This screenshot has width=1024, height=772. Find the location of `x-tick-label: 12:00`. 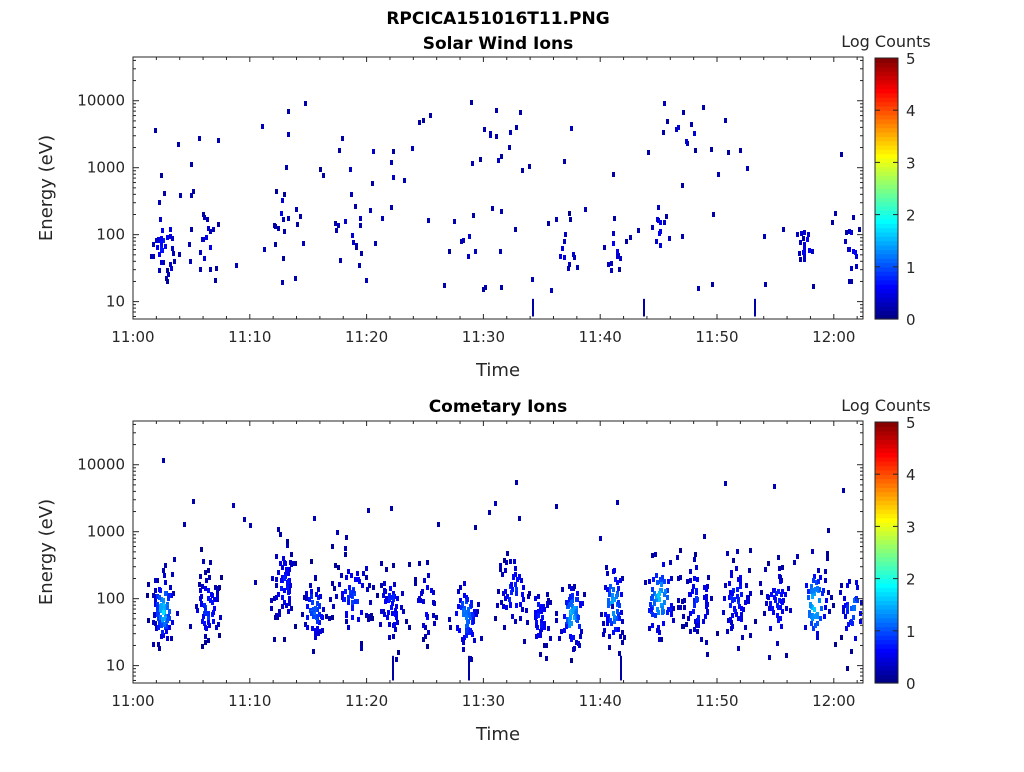

x-tick-label: 12:00 is located at coordinates (833, 701).